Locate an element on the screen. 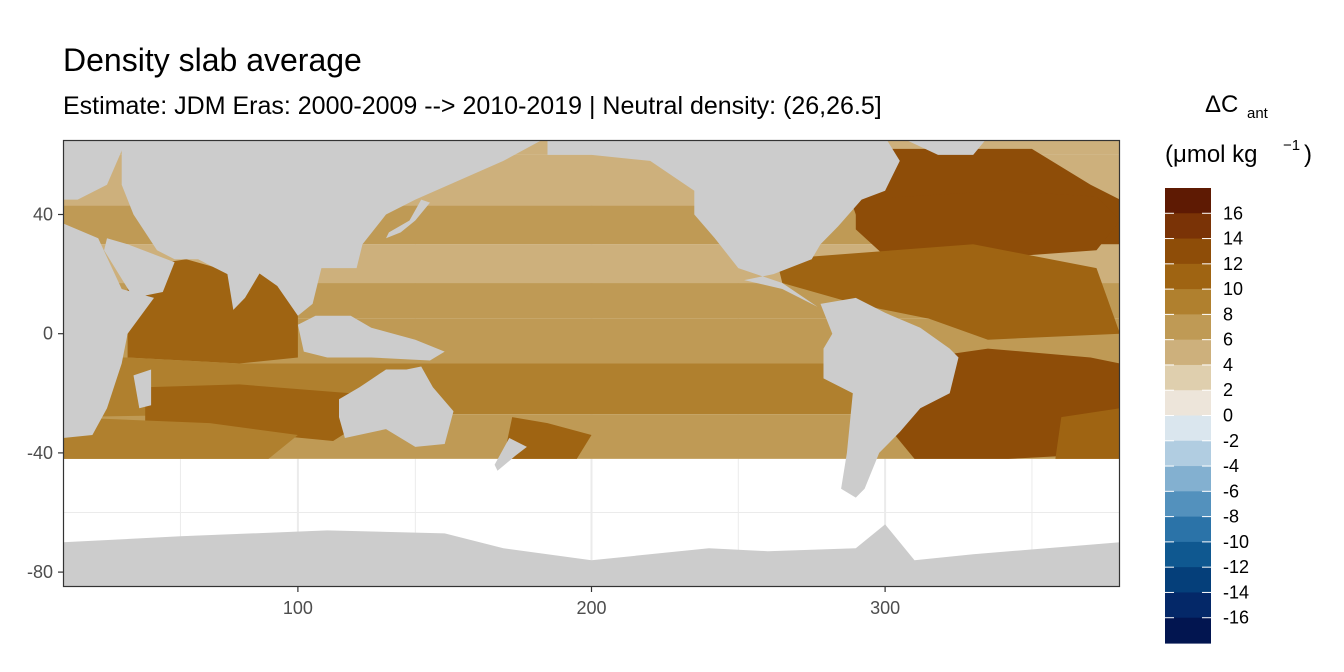 The height and width of the screenshot is (672, 1344). land-antarctica is located at coordinates (591, 555).